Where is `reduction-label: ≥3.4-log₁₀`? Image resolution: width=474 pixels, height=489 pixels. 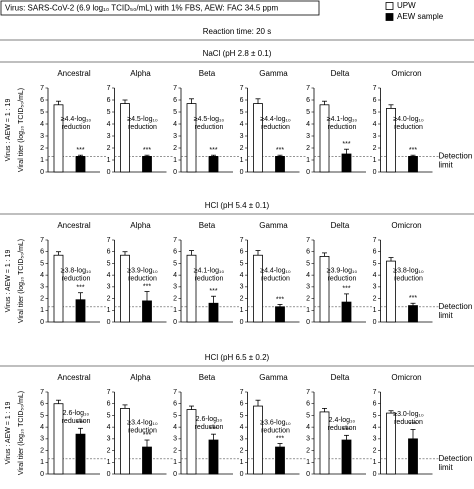 reduction-label: ≥3.4-log₁₀ is located at coordinates (142, 422).